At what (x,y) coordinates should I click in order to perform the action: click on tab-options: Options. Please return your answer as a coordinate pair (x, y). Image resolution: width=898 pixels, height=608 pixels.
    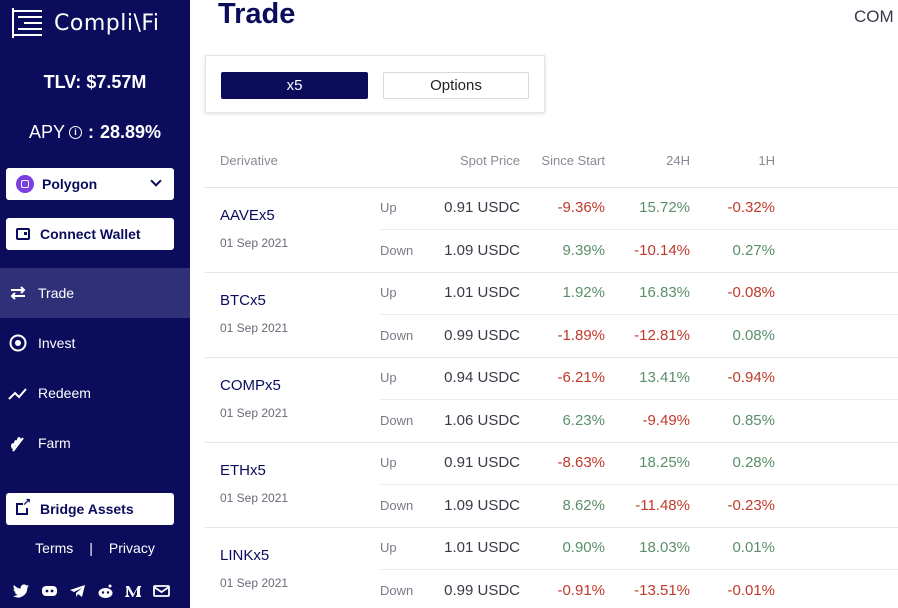
    Looking at the image, I should click on (456, 85).